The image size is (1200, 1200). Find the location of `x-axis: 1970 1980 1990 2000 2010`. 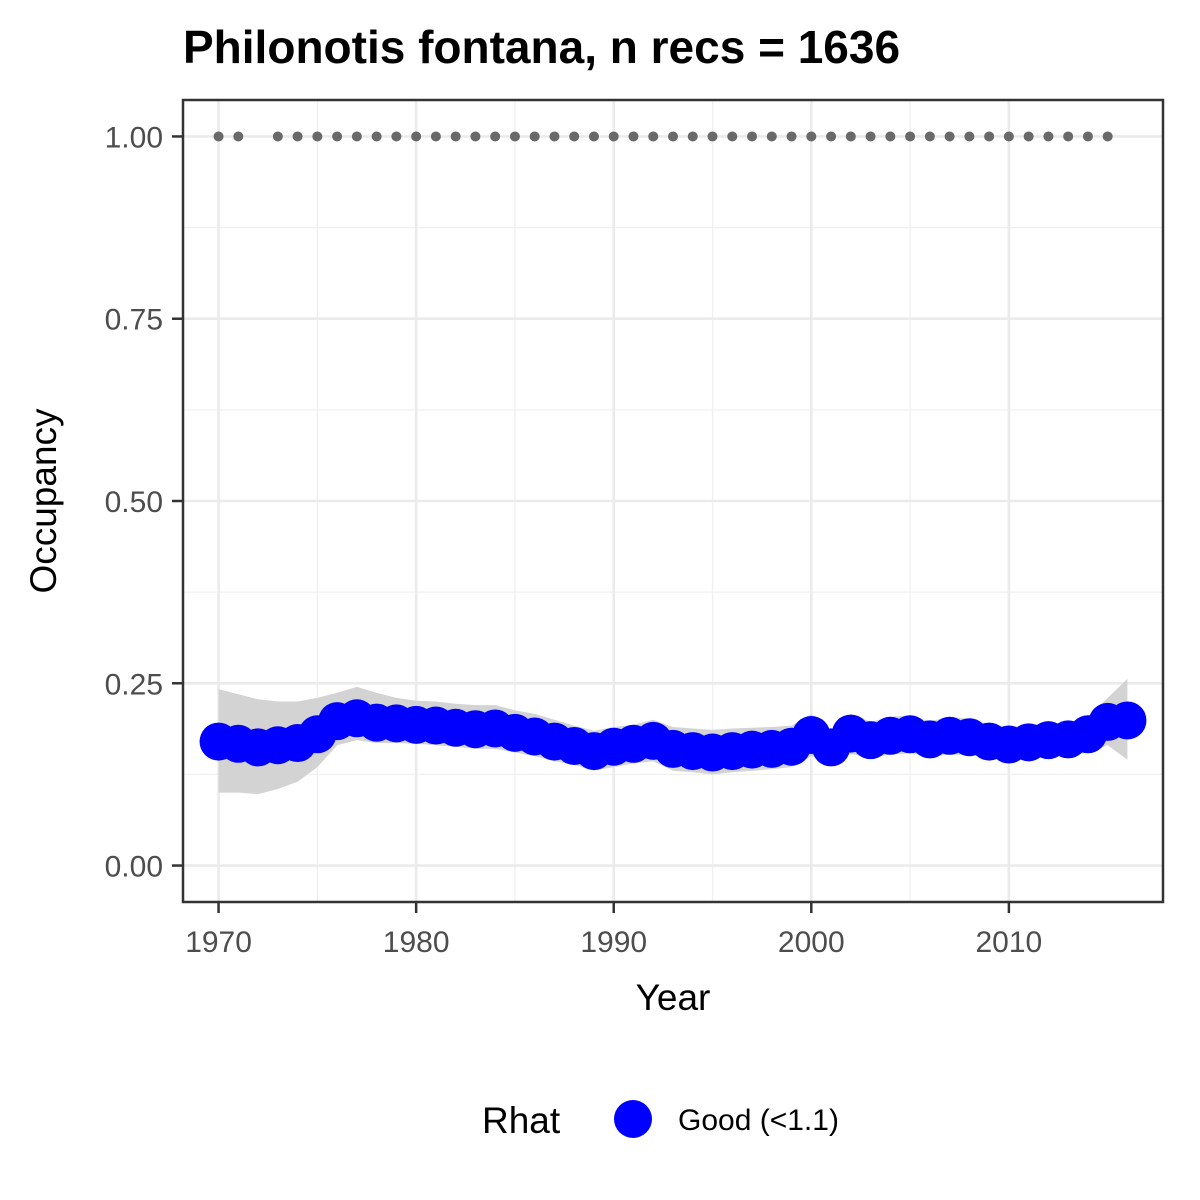

x-axis: 1970 1980 1990 2000 2010 is located at coordinates (613, 930).